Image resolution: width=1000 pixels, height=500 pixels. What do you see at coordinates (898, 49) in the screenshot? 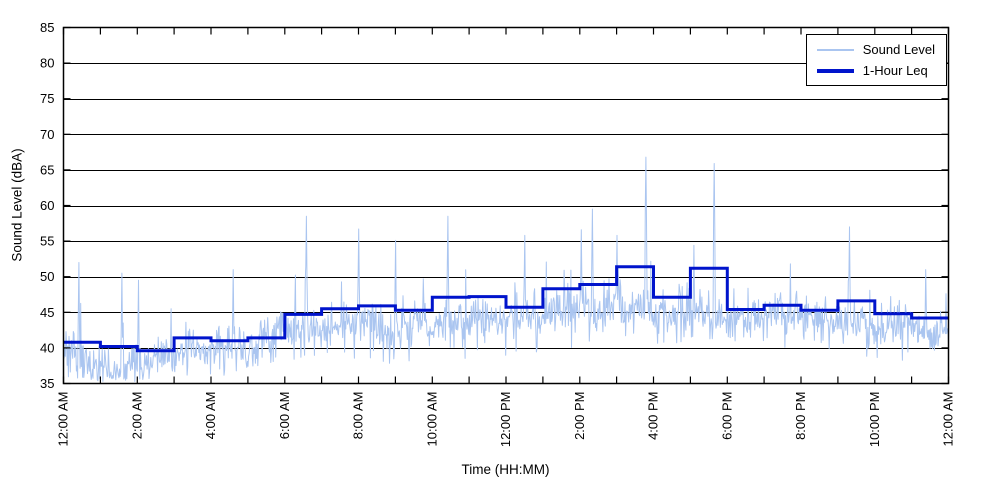
I see `legend-label-sound-level: Sound Level` at bounding box center [898, 49].